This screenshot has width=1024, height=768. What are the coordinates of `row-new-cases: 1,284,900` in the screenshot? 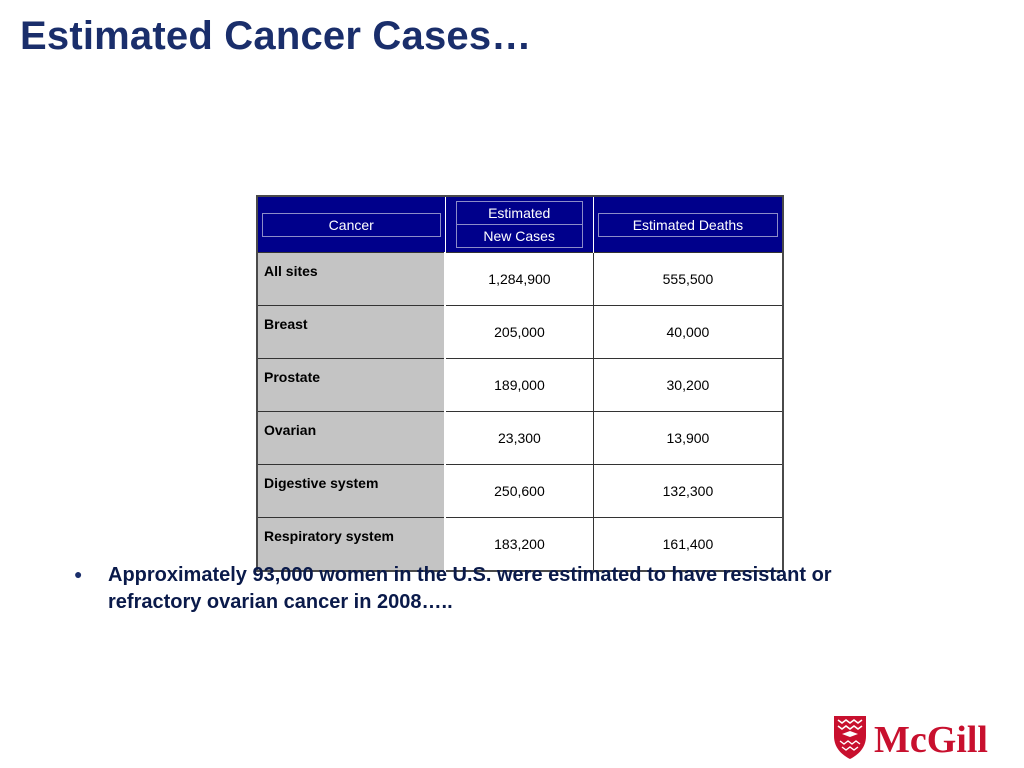 It's located at (519, 279).